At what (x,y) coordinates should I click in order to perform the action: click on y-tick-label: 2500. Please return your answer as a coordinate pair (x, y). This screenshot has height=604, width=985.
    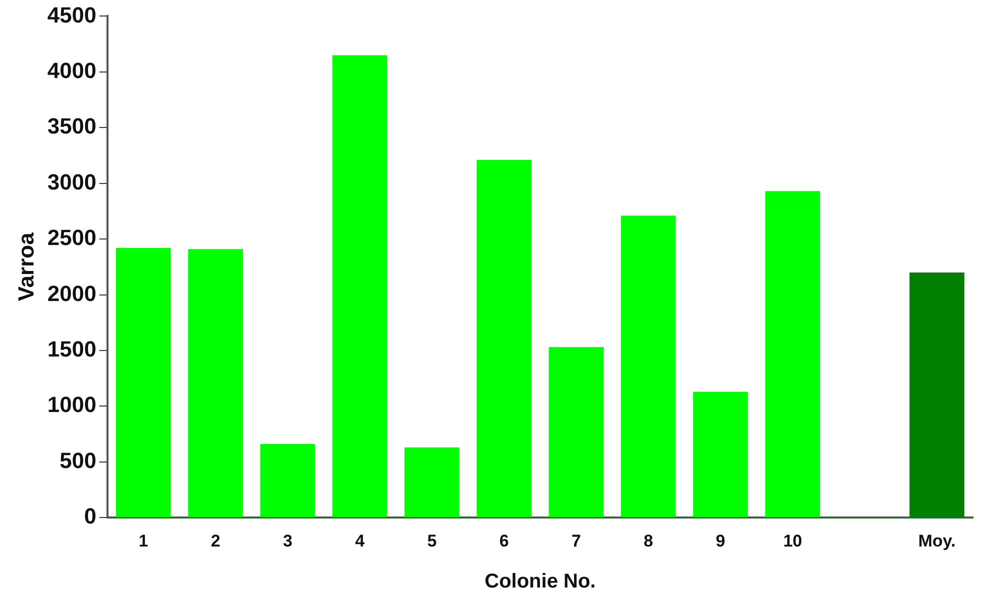
    Looking at the image, I should click on (71, 237).